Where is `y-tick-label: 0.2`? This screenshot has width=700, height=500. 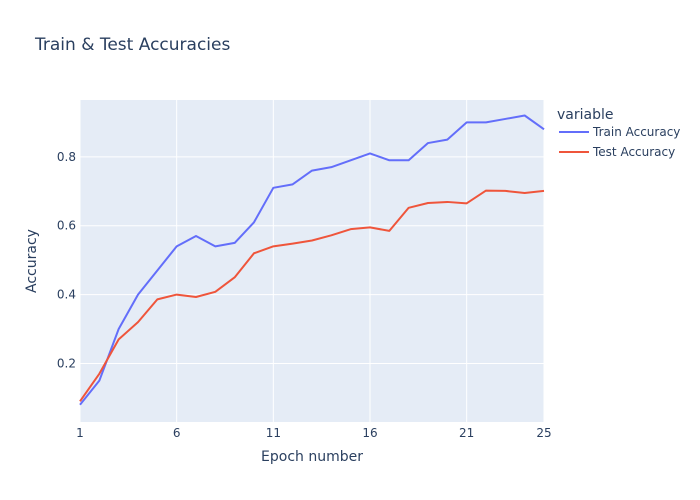
y-tick-label: 0.2 is located at coordinates (66, 363).